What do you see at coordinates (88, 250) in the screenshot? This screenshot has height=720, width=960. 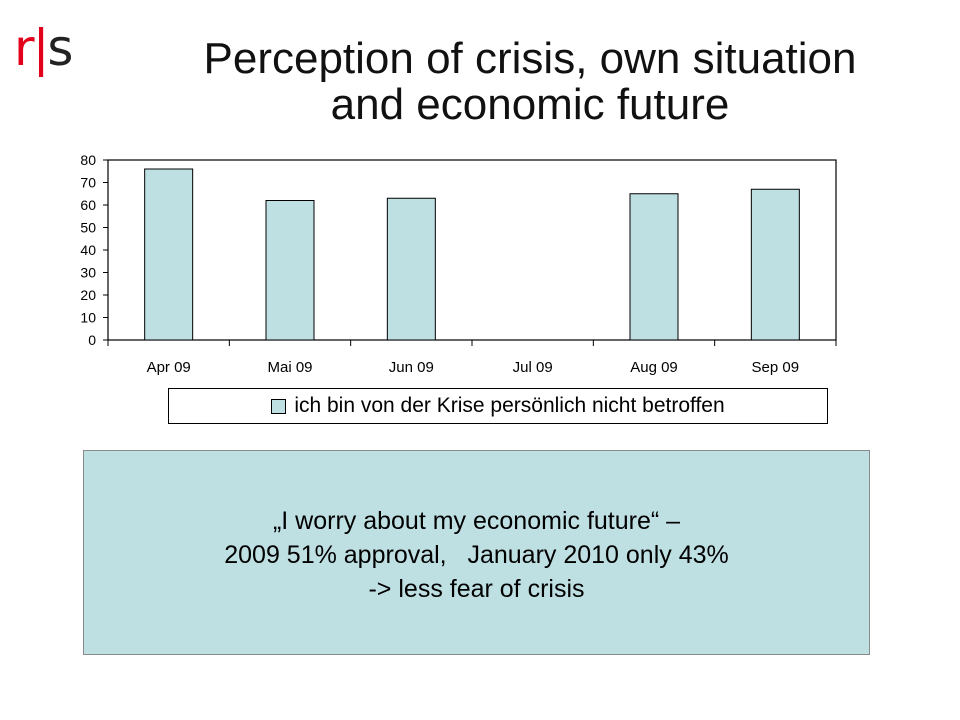 I see `y-tick-label: 40` at bounding box center [88, 250].